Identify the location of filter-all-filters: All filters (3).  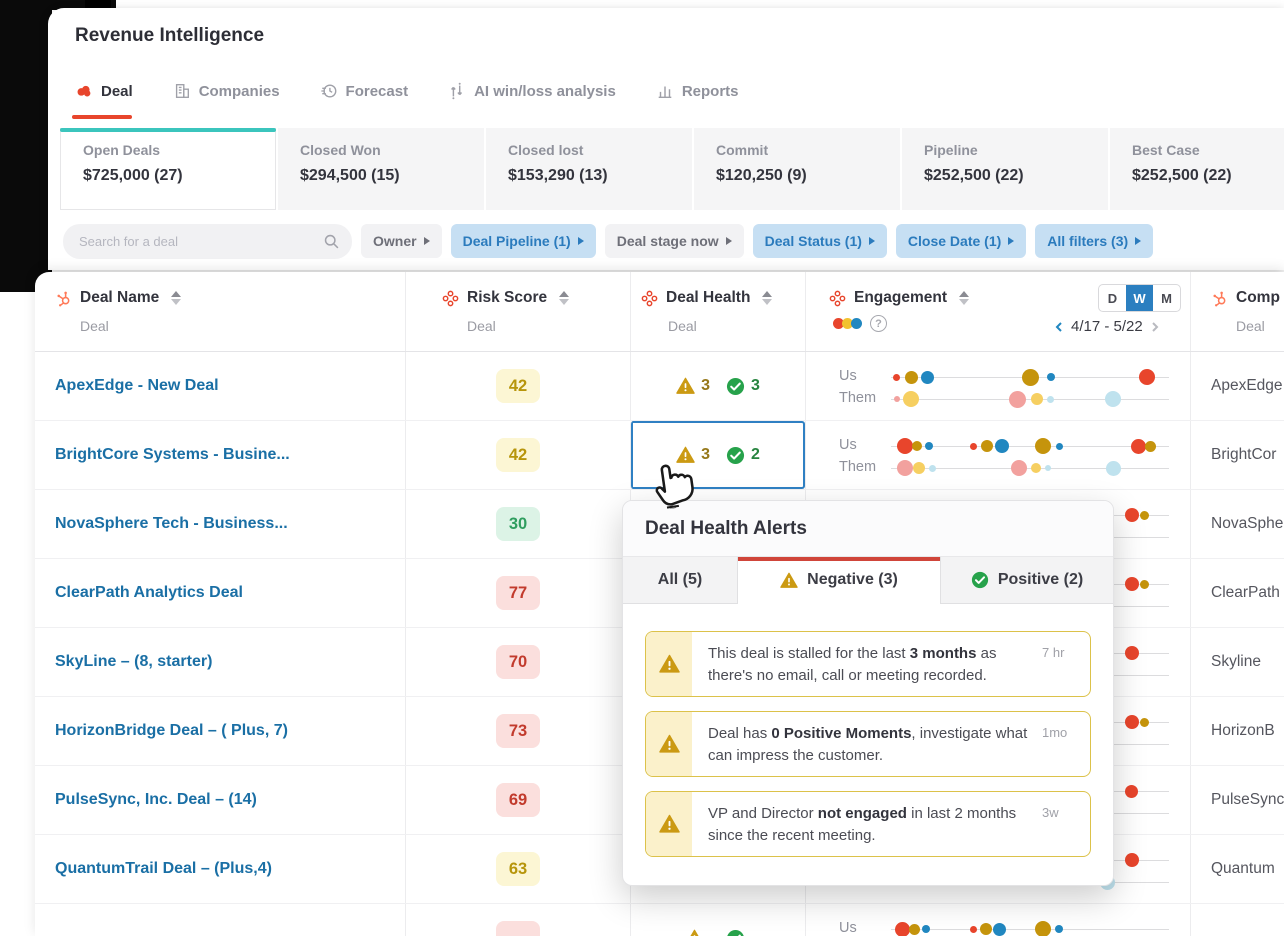
(1094, 241).